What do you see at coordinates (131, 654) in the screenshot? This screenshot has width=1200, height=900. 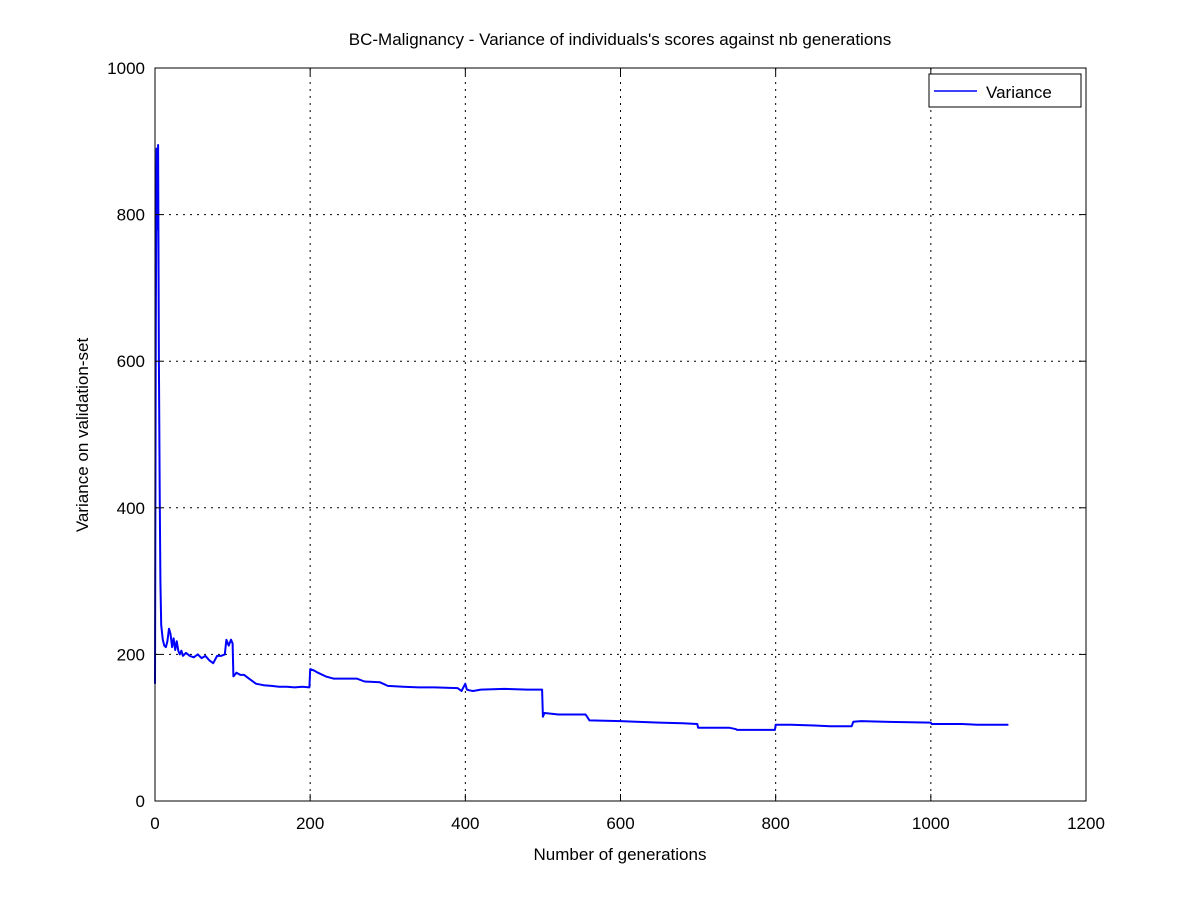 I see `y-tick-label: 200` at bounding box center [131, 654].